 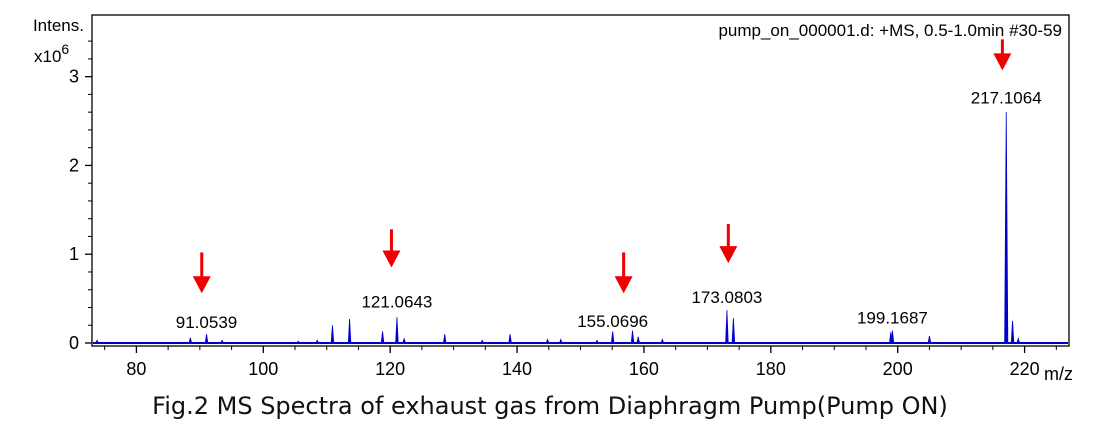 I want to click on chart-title: pump_on_000001.d: +MS, 0.5-1.0min #30-59, so click(x=890, y=30).